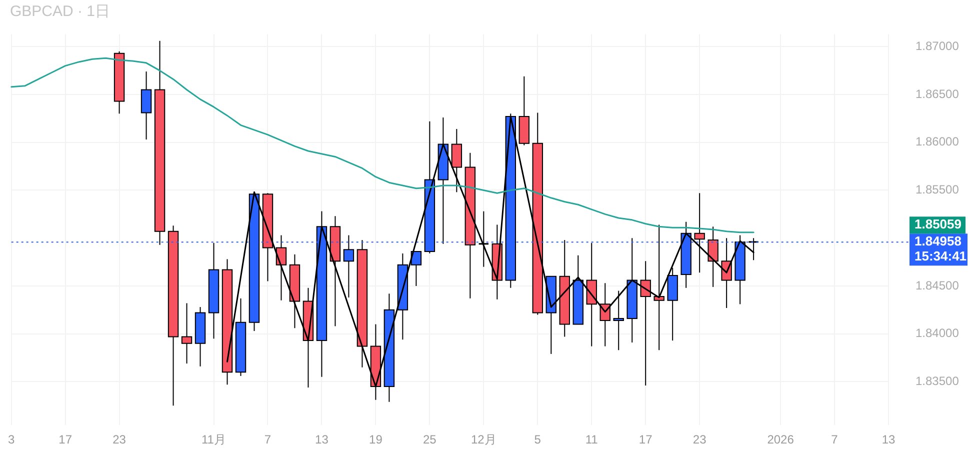  I want to click on text: 1.85059, so click(938, 224).